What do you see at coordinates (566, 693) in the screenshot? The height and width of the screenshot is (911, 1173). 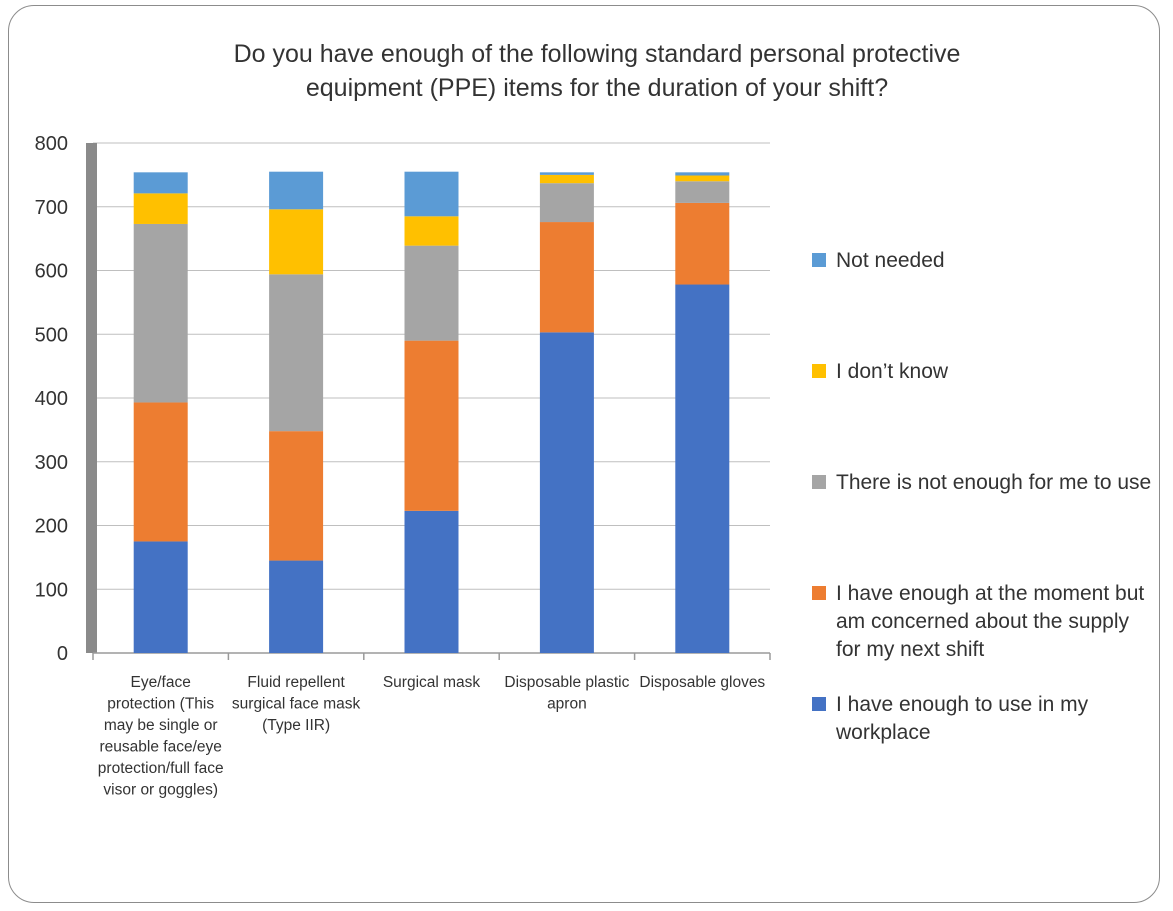 I see `x-category-label: Disposable plastic apron` at bounding box center [566, 693].